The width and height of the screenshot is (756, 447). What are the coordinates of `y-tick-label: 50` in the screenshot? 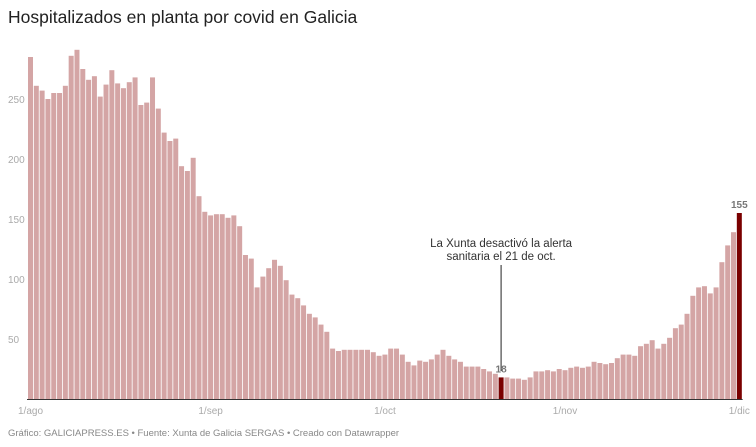 It's located at (14, 340).